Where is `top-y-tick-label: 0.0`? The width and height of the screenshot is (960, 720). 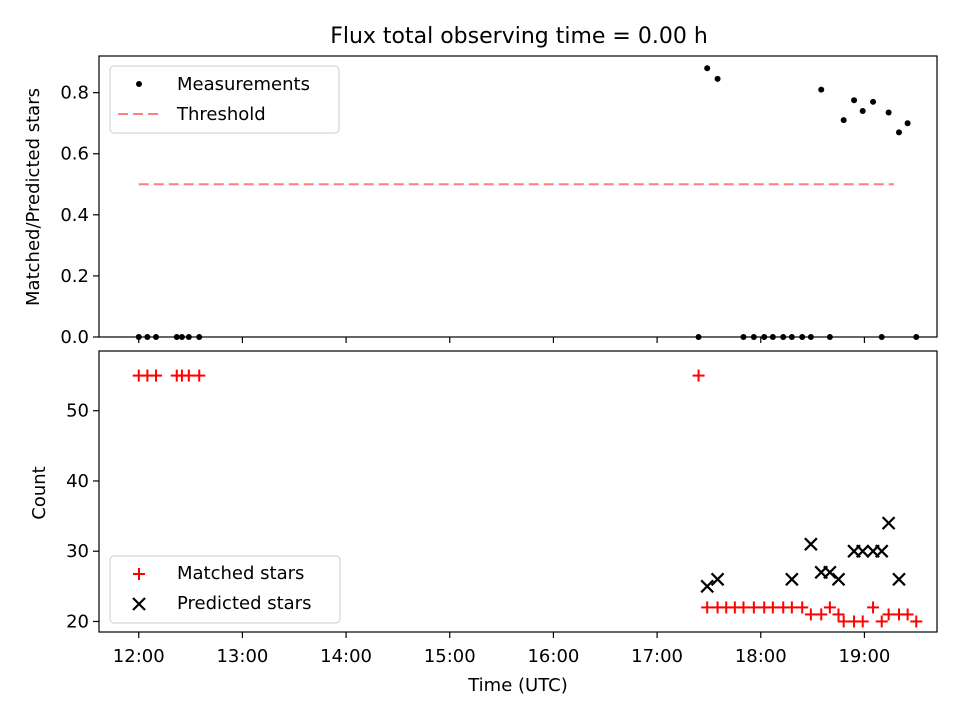 top-y-tick-label: 0.0 is located at coordinates (74, 337).